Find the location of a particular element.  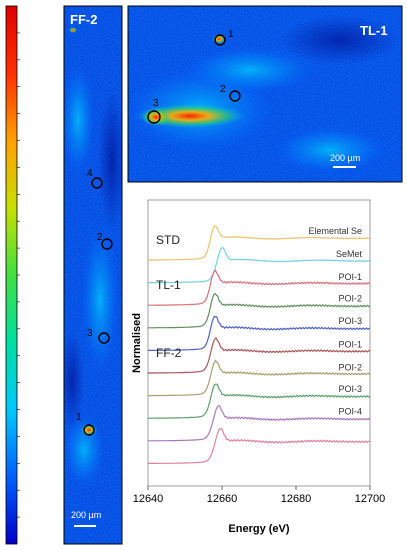

colorbar-ticks is located at coordinates (18, 275).